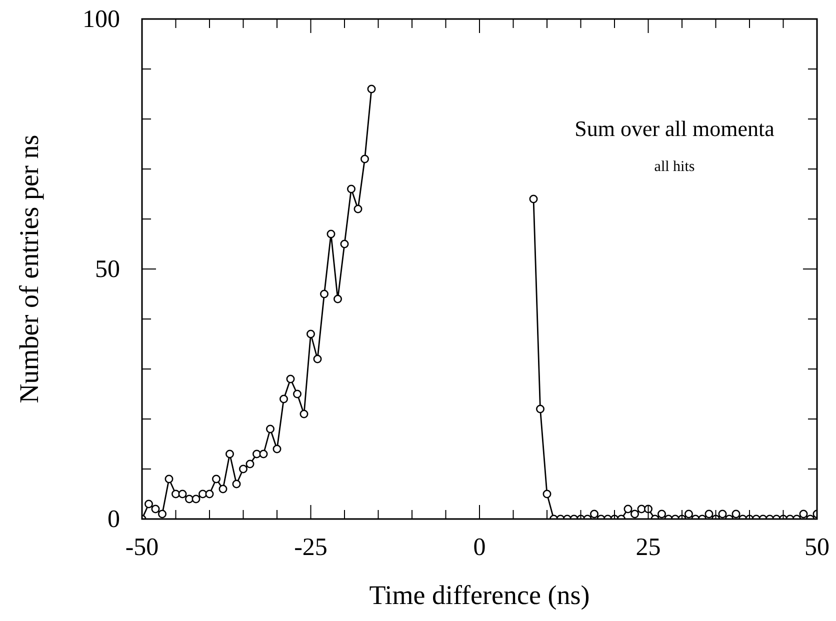  I want to click on y-tick-label: 50, so click(107, 269).